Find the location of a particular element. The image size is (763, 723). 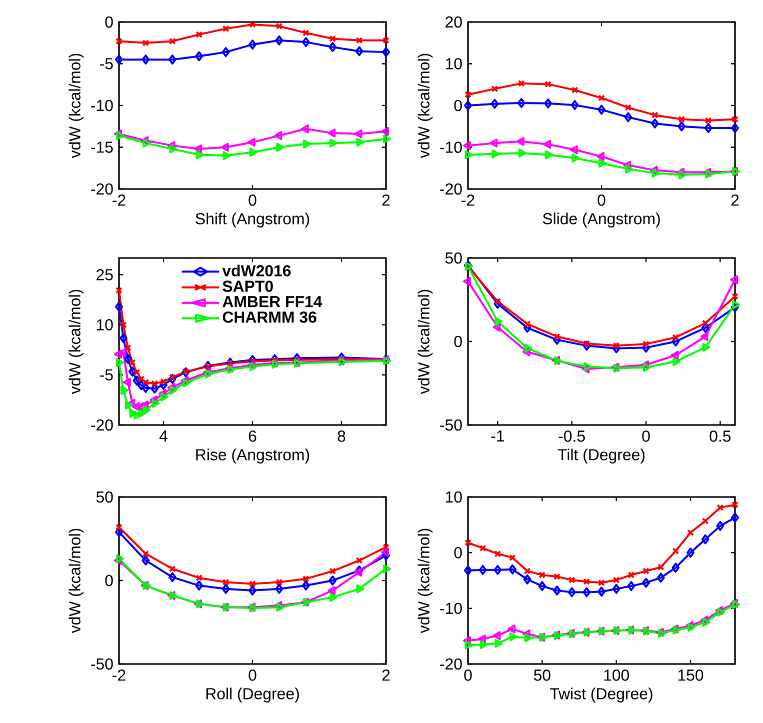

x-tick-label: 150 is located at coordinates (691, 675).